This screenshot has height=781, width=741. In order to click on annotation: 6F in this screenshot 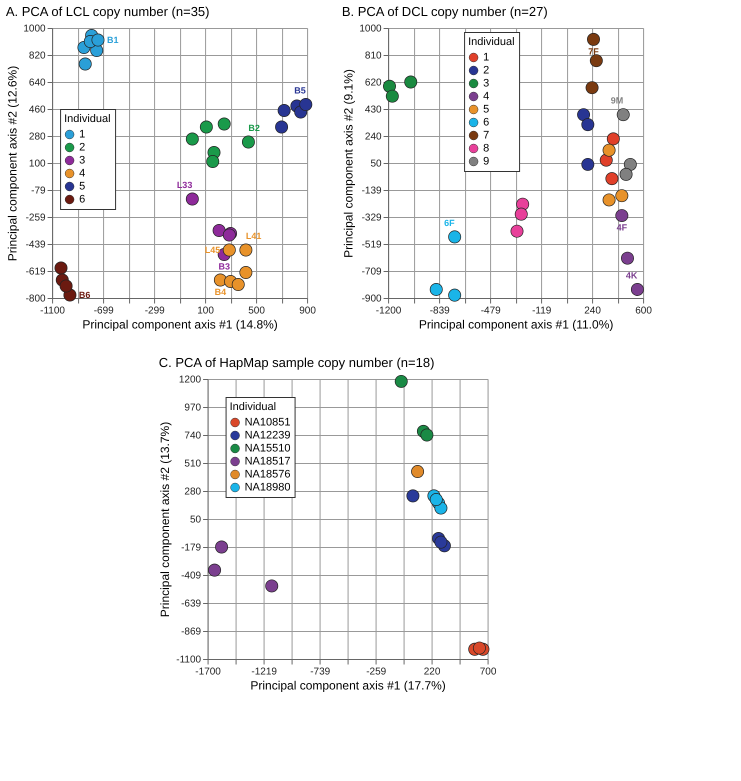, I will do `click(450, 223)`.